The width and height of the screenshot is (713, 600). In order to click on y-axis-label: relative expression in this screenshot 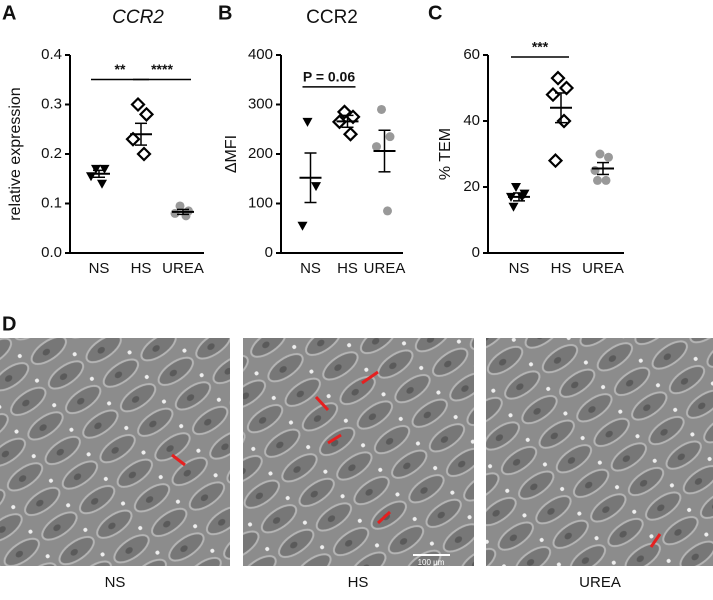, I will do `click(15, 153)`.